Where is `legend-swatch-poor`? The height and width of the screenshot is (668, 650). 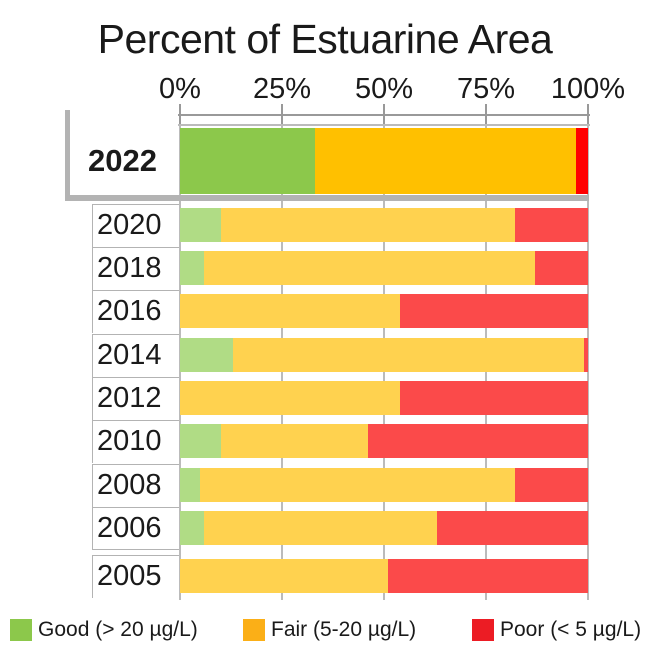
legend-swatch-poor is located at coordinates (483, 630).